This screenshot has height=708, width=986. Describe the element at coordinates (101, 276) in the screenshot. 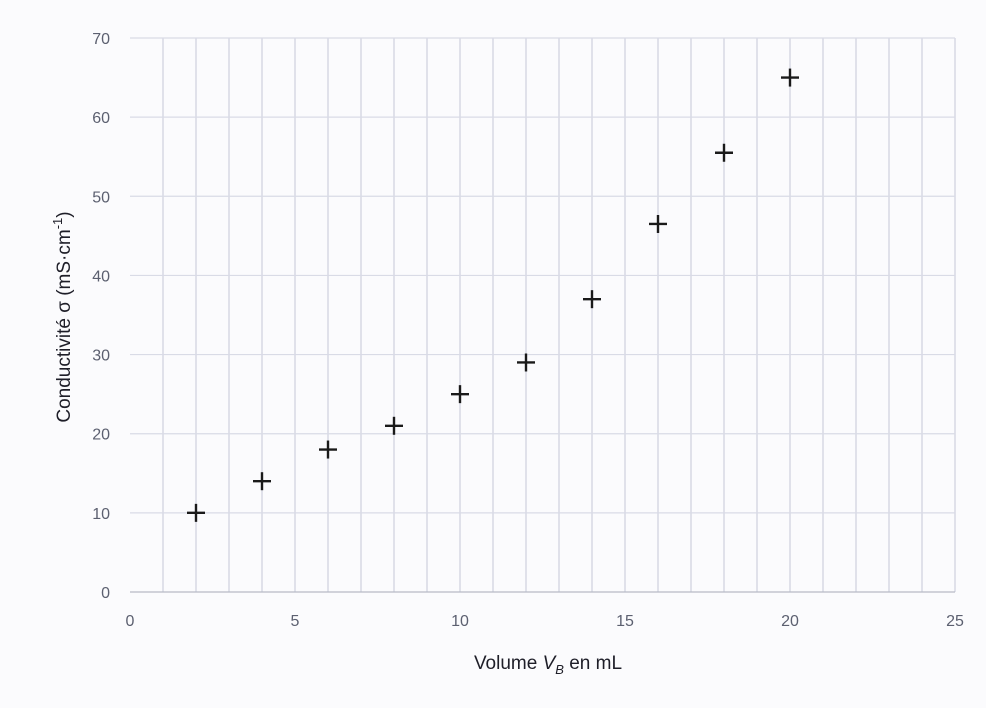

I see `y-tick-label: 40` at that location.